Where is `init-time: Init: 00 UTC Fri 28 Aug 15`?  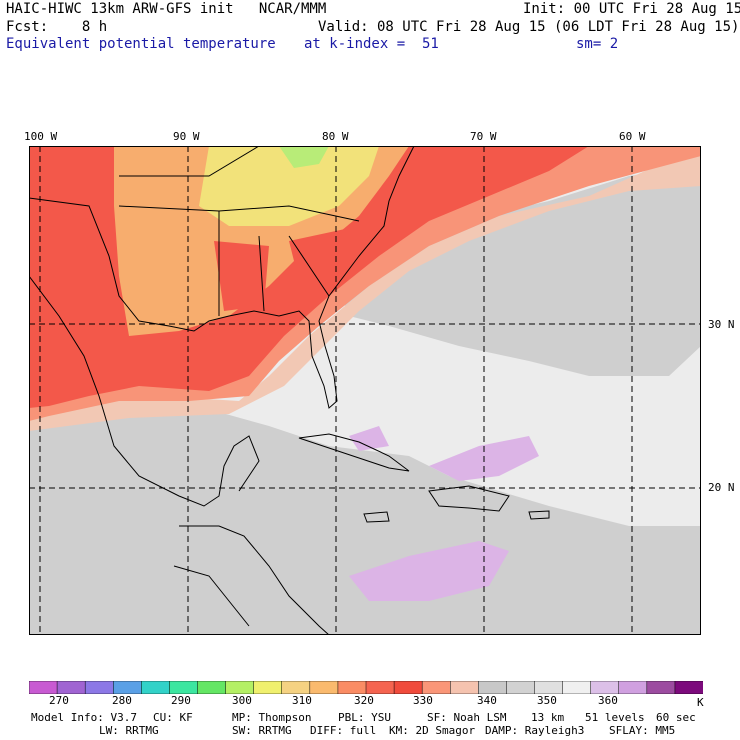 init-time: Init: 00 UTC Fri 28 Aug 15 is located at coordinates (631, 9).